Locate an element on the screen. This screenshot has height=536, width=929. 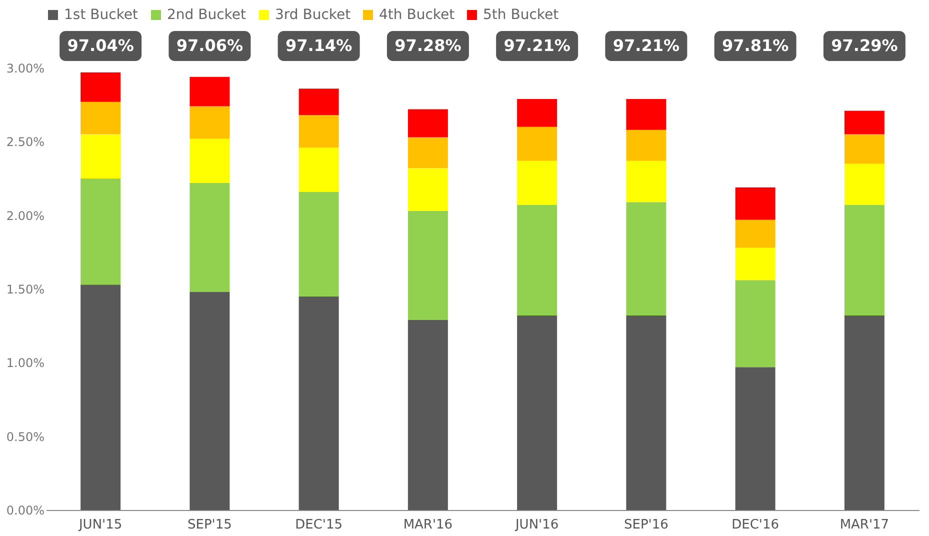
legend-label: 4th Bucket is located at coordinates (417, 15).